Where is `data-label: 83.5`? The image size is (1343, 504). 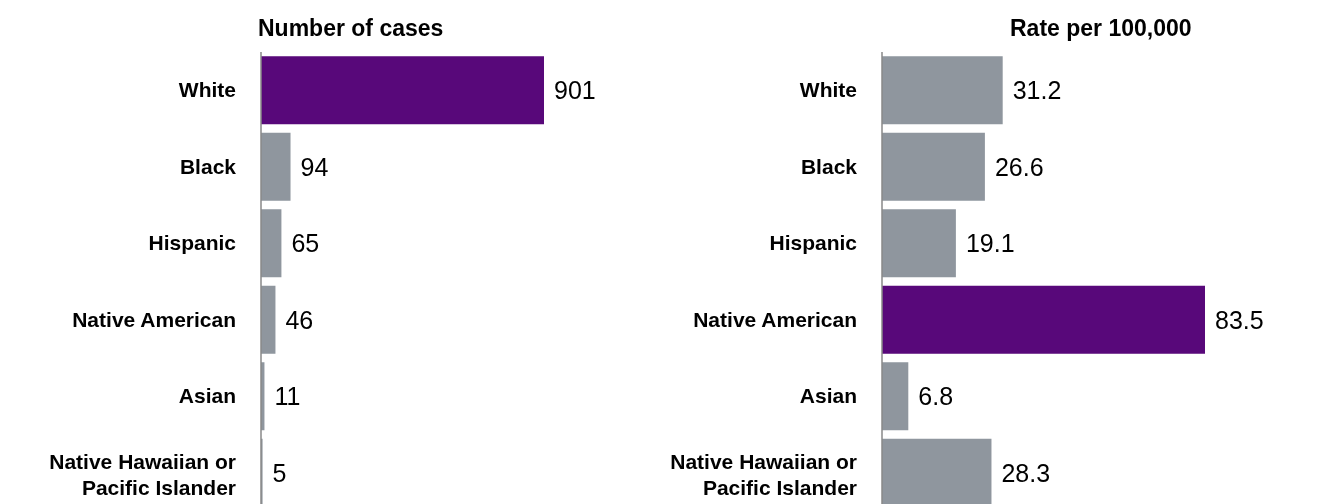
data-label: 83.5 is located at coordinates (1239, 319).